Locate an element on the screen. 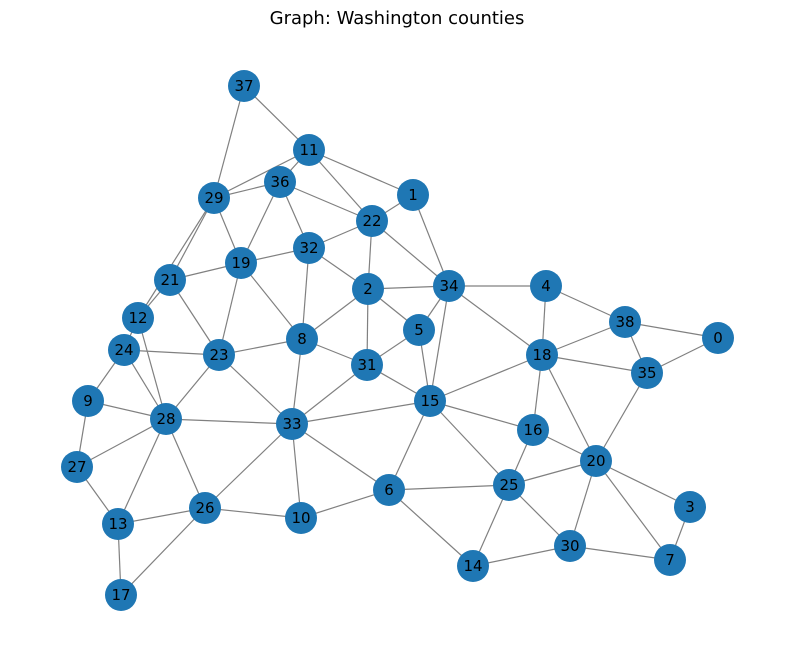 The image size is (794, 659). node-0: 0 is located at coordinates (718, 338).